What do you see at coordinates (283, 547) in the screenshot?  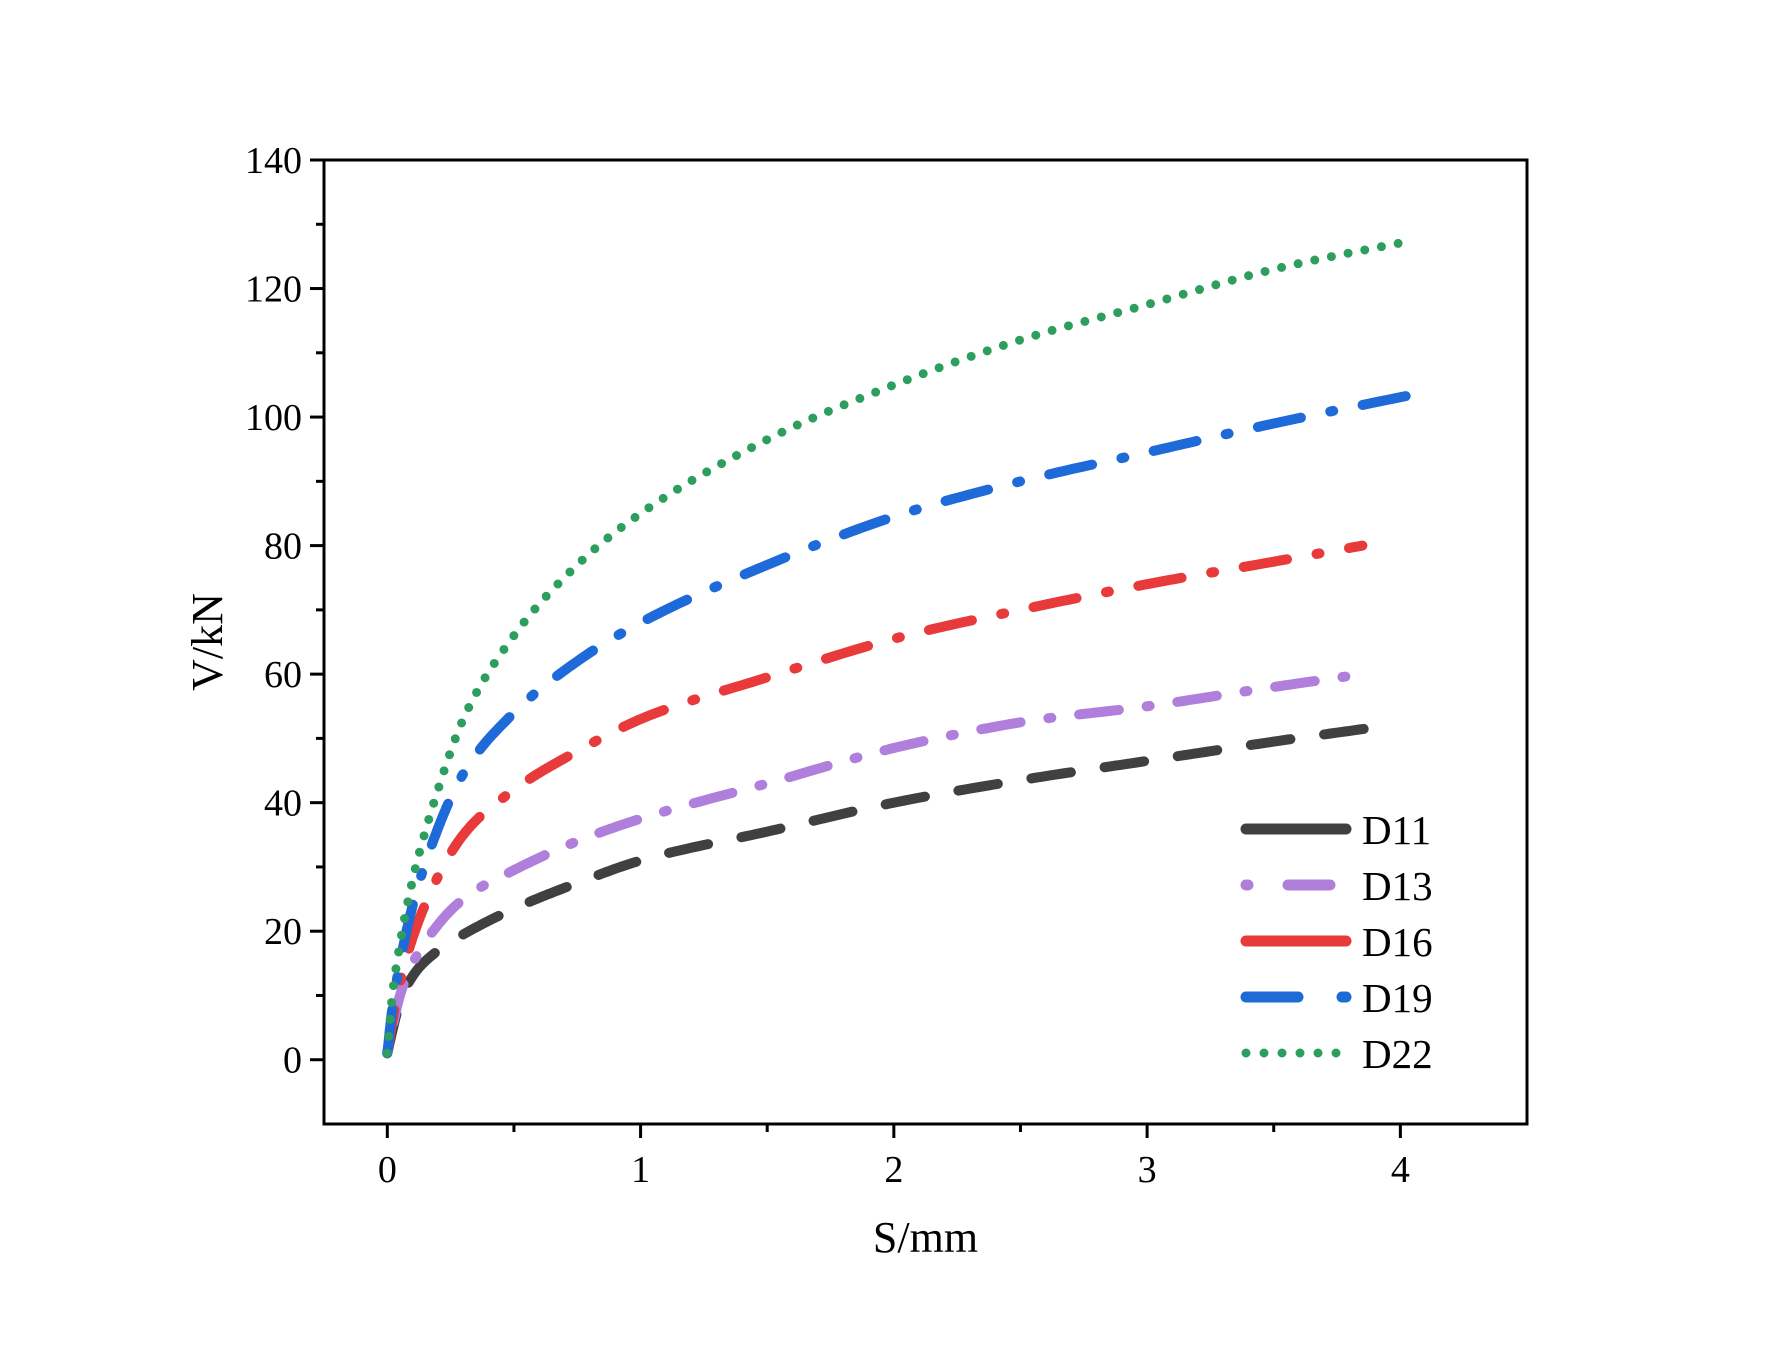 I see `y-tick-label: 80` at bounding box center [283, 547].